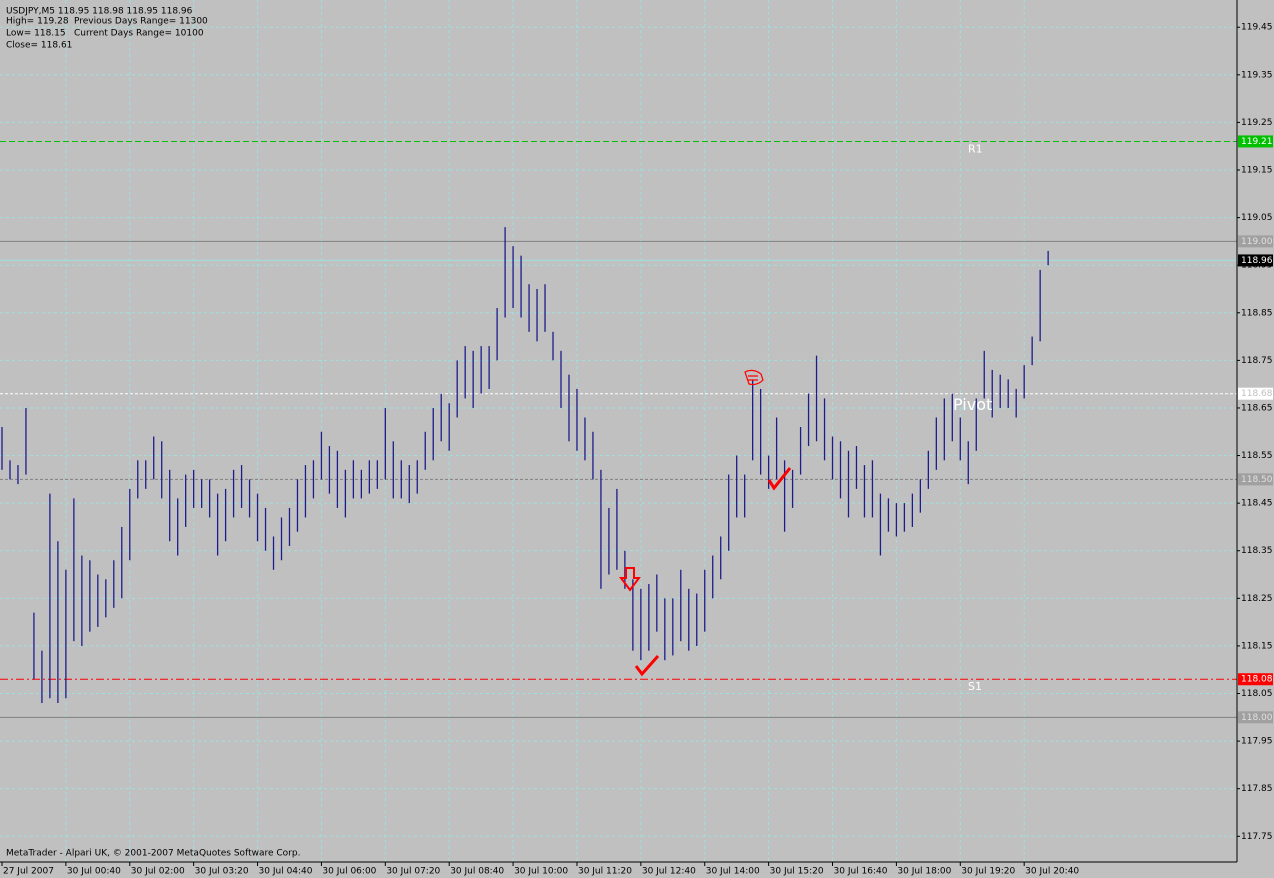 The image size is (1274, 878). I want to click on header-cur-range: Current Days Range= 10100, so click(139, 34).